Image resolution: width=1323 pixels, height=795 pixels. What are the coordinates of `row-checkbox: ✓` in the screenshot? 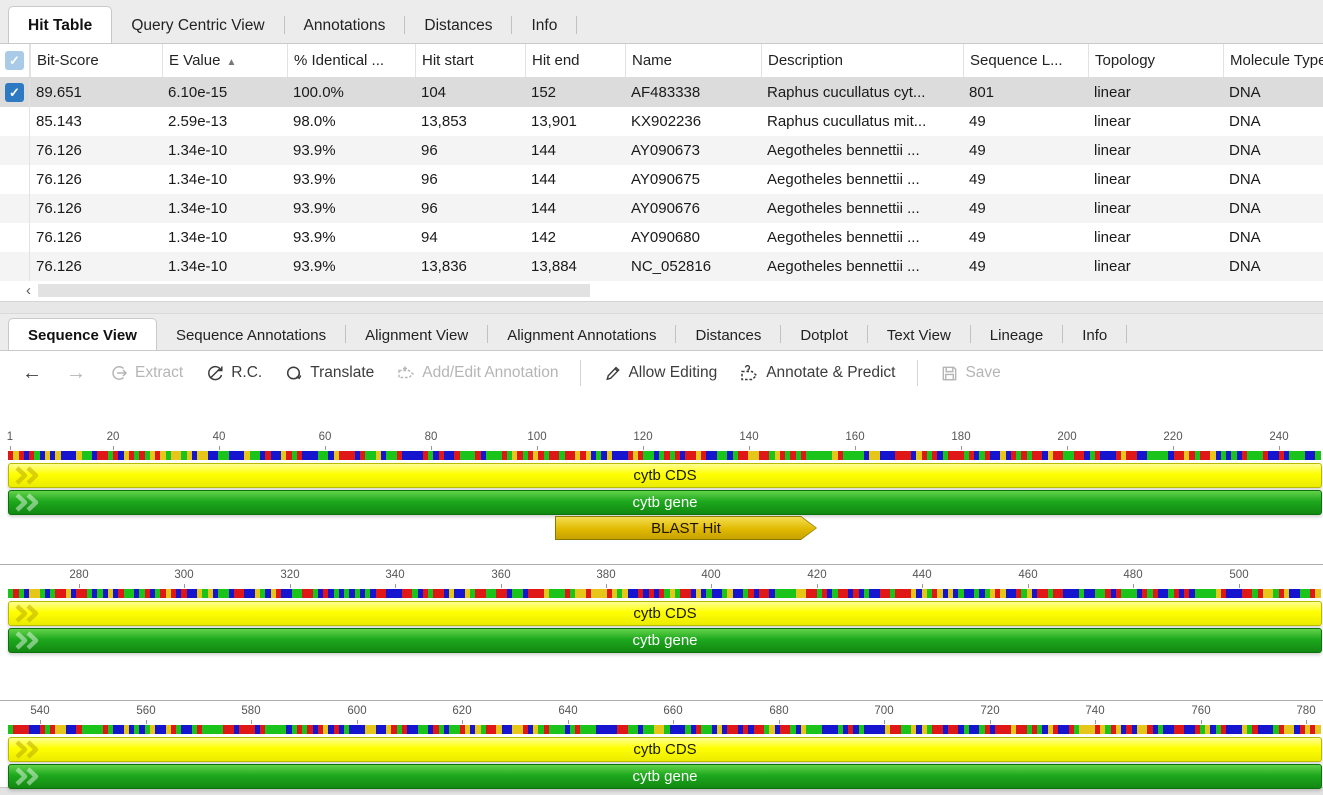 It's located at (14, 92).